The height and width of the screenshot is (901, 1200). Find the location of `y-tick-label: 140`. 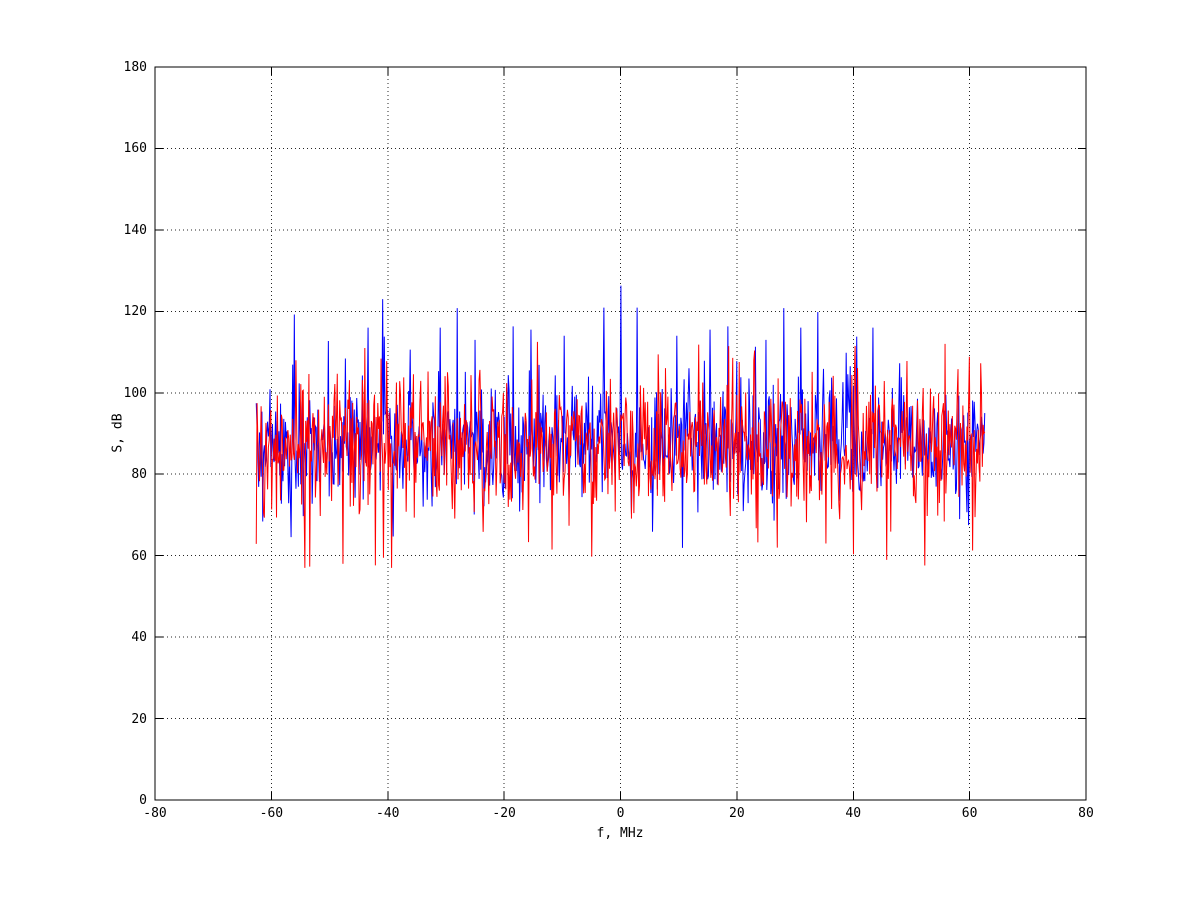

y-tick-label: 140 is located at coordinates (135, 230).